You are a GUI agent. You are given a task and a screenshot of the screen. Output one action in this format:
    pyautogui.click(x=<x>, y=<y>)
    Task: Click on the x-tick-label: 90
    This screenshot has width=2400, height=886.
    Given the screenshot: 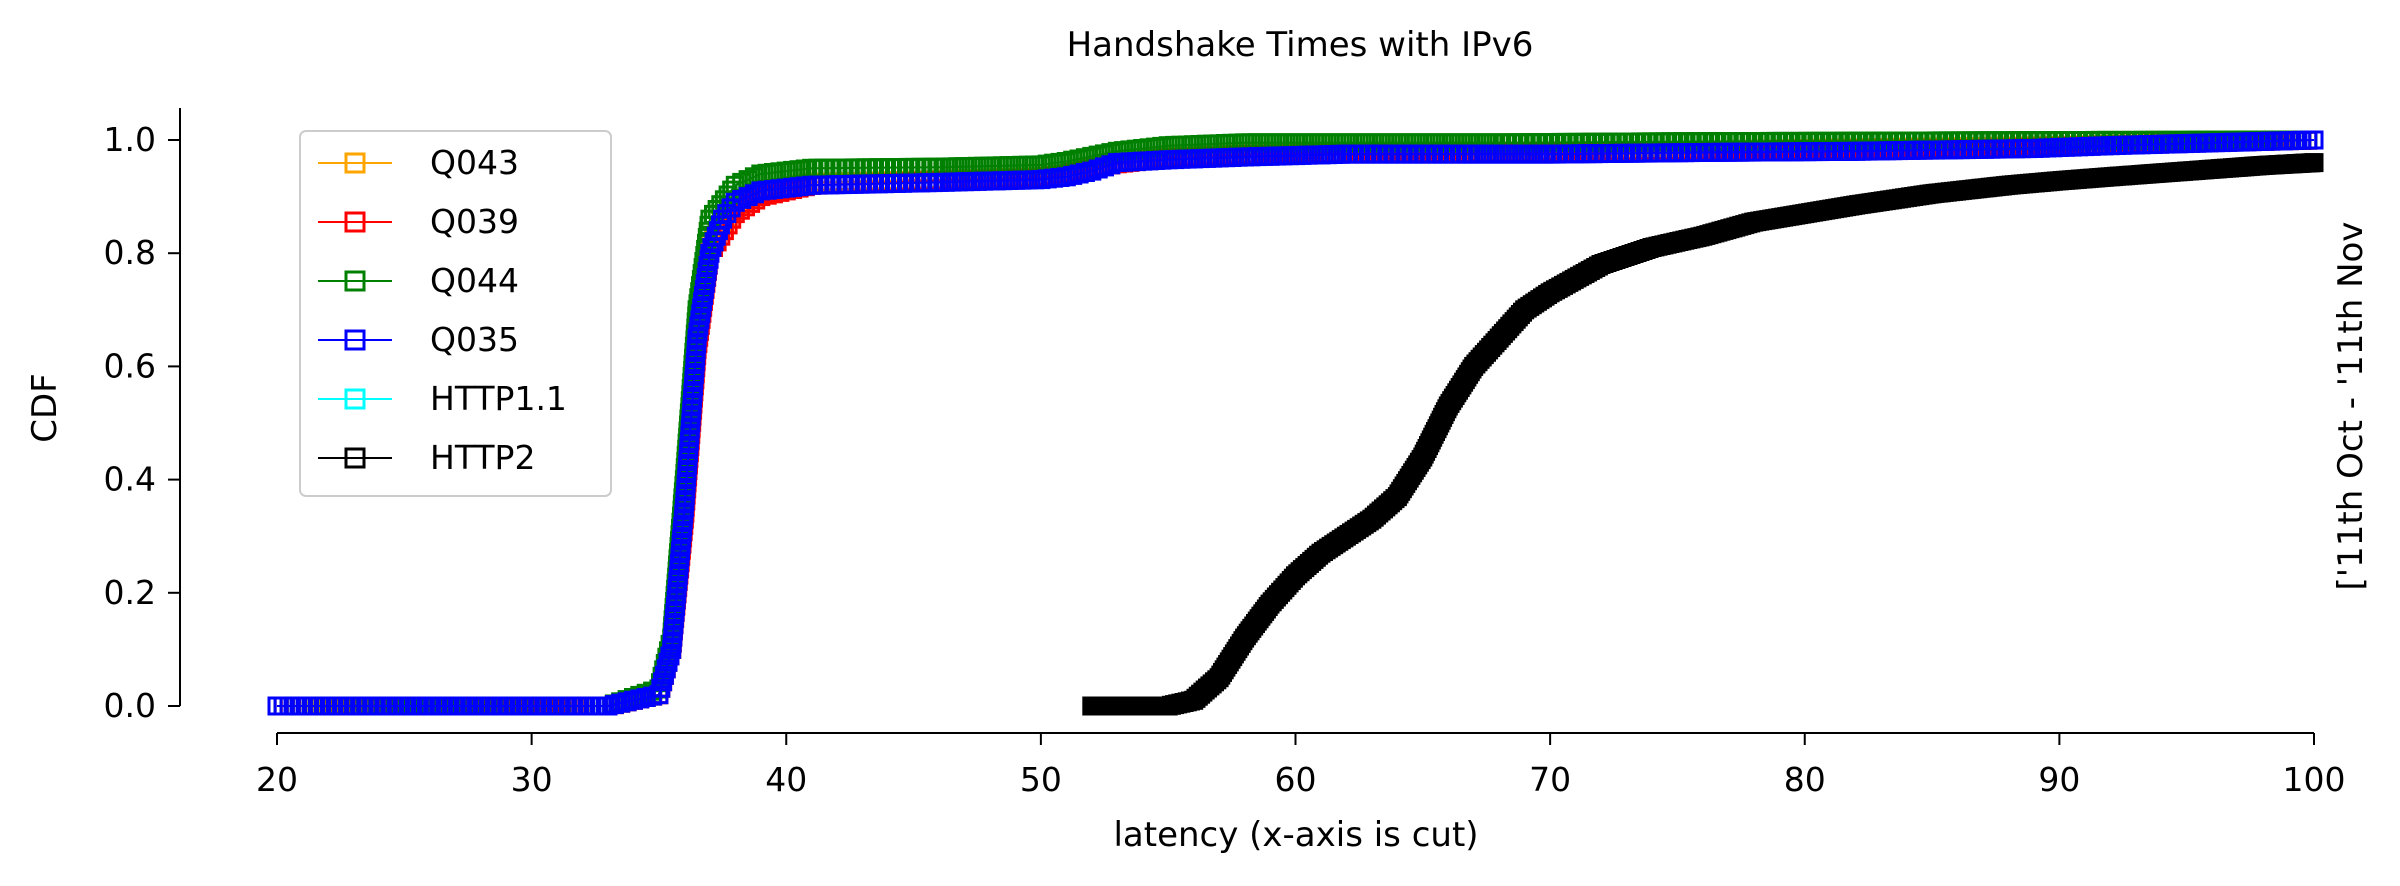 What is the action you would take?
    pyautogui.click(x=2059, y=779)
    